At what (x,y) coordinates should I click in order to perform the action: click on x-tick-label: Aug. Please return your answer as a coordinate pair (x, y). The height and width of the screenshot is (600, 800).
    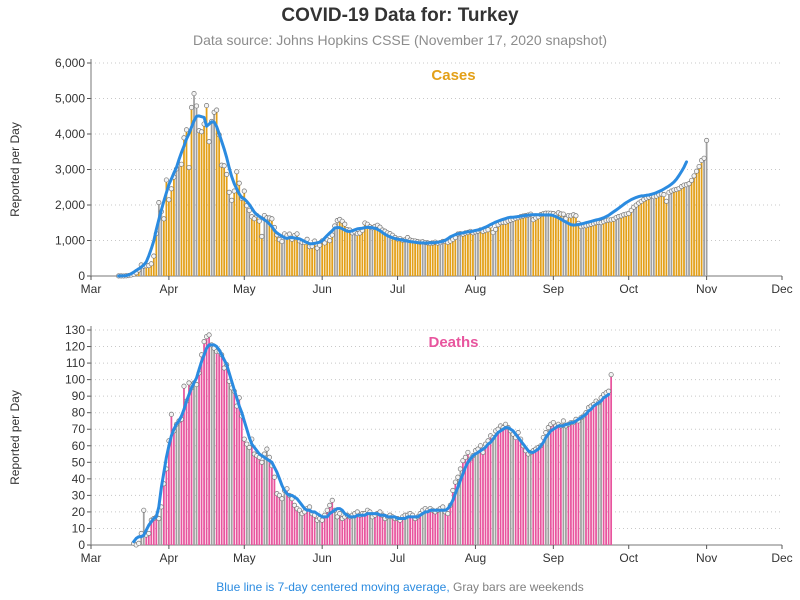
    Looking at the image, I should click on (475, 558).